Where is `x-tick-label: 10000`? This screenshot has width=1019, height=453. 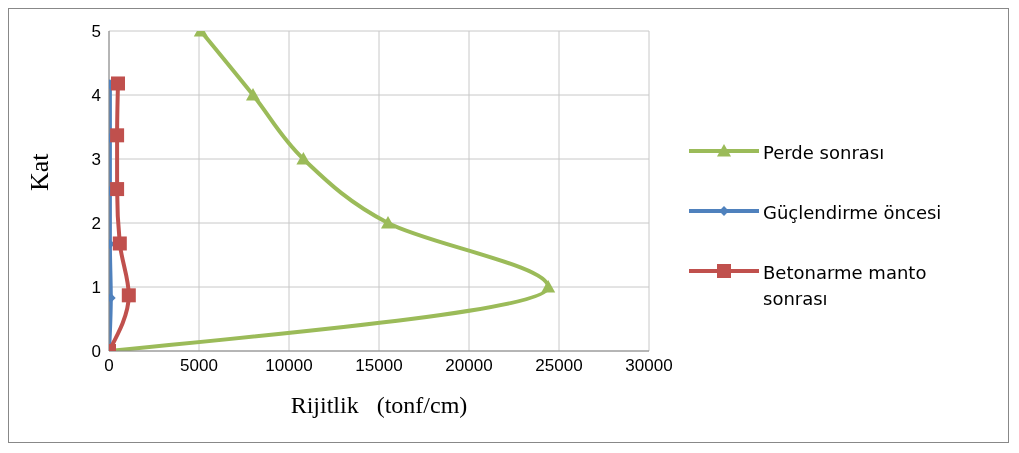
x-tick-label: 10000 is located at coordinates (289, 365).